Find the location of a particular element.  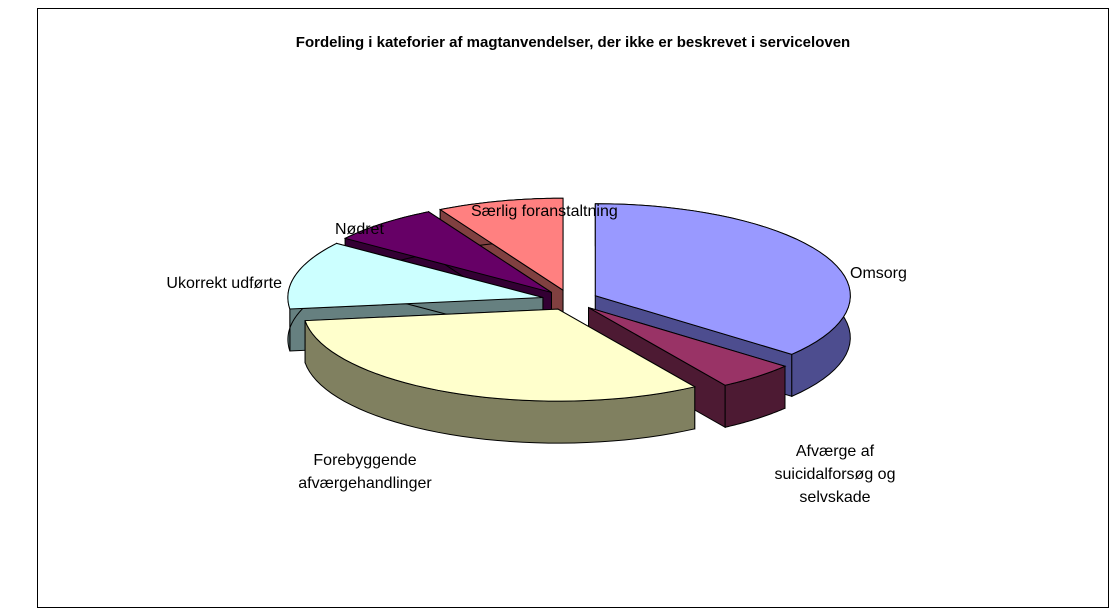

slice-label: Ukorrekt udførte is located at coordinates (224, 283).